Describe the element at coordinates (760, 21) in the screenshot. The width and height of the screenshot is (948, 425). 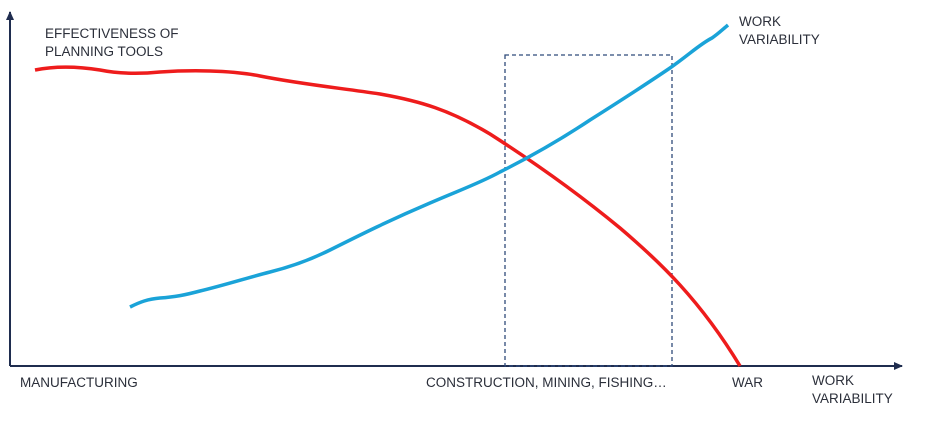
I see `curve-label: WORK` at that location.